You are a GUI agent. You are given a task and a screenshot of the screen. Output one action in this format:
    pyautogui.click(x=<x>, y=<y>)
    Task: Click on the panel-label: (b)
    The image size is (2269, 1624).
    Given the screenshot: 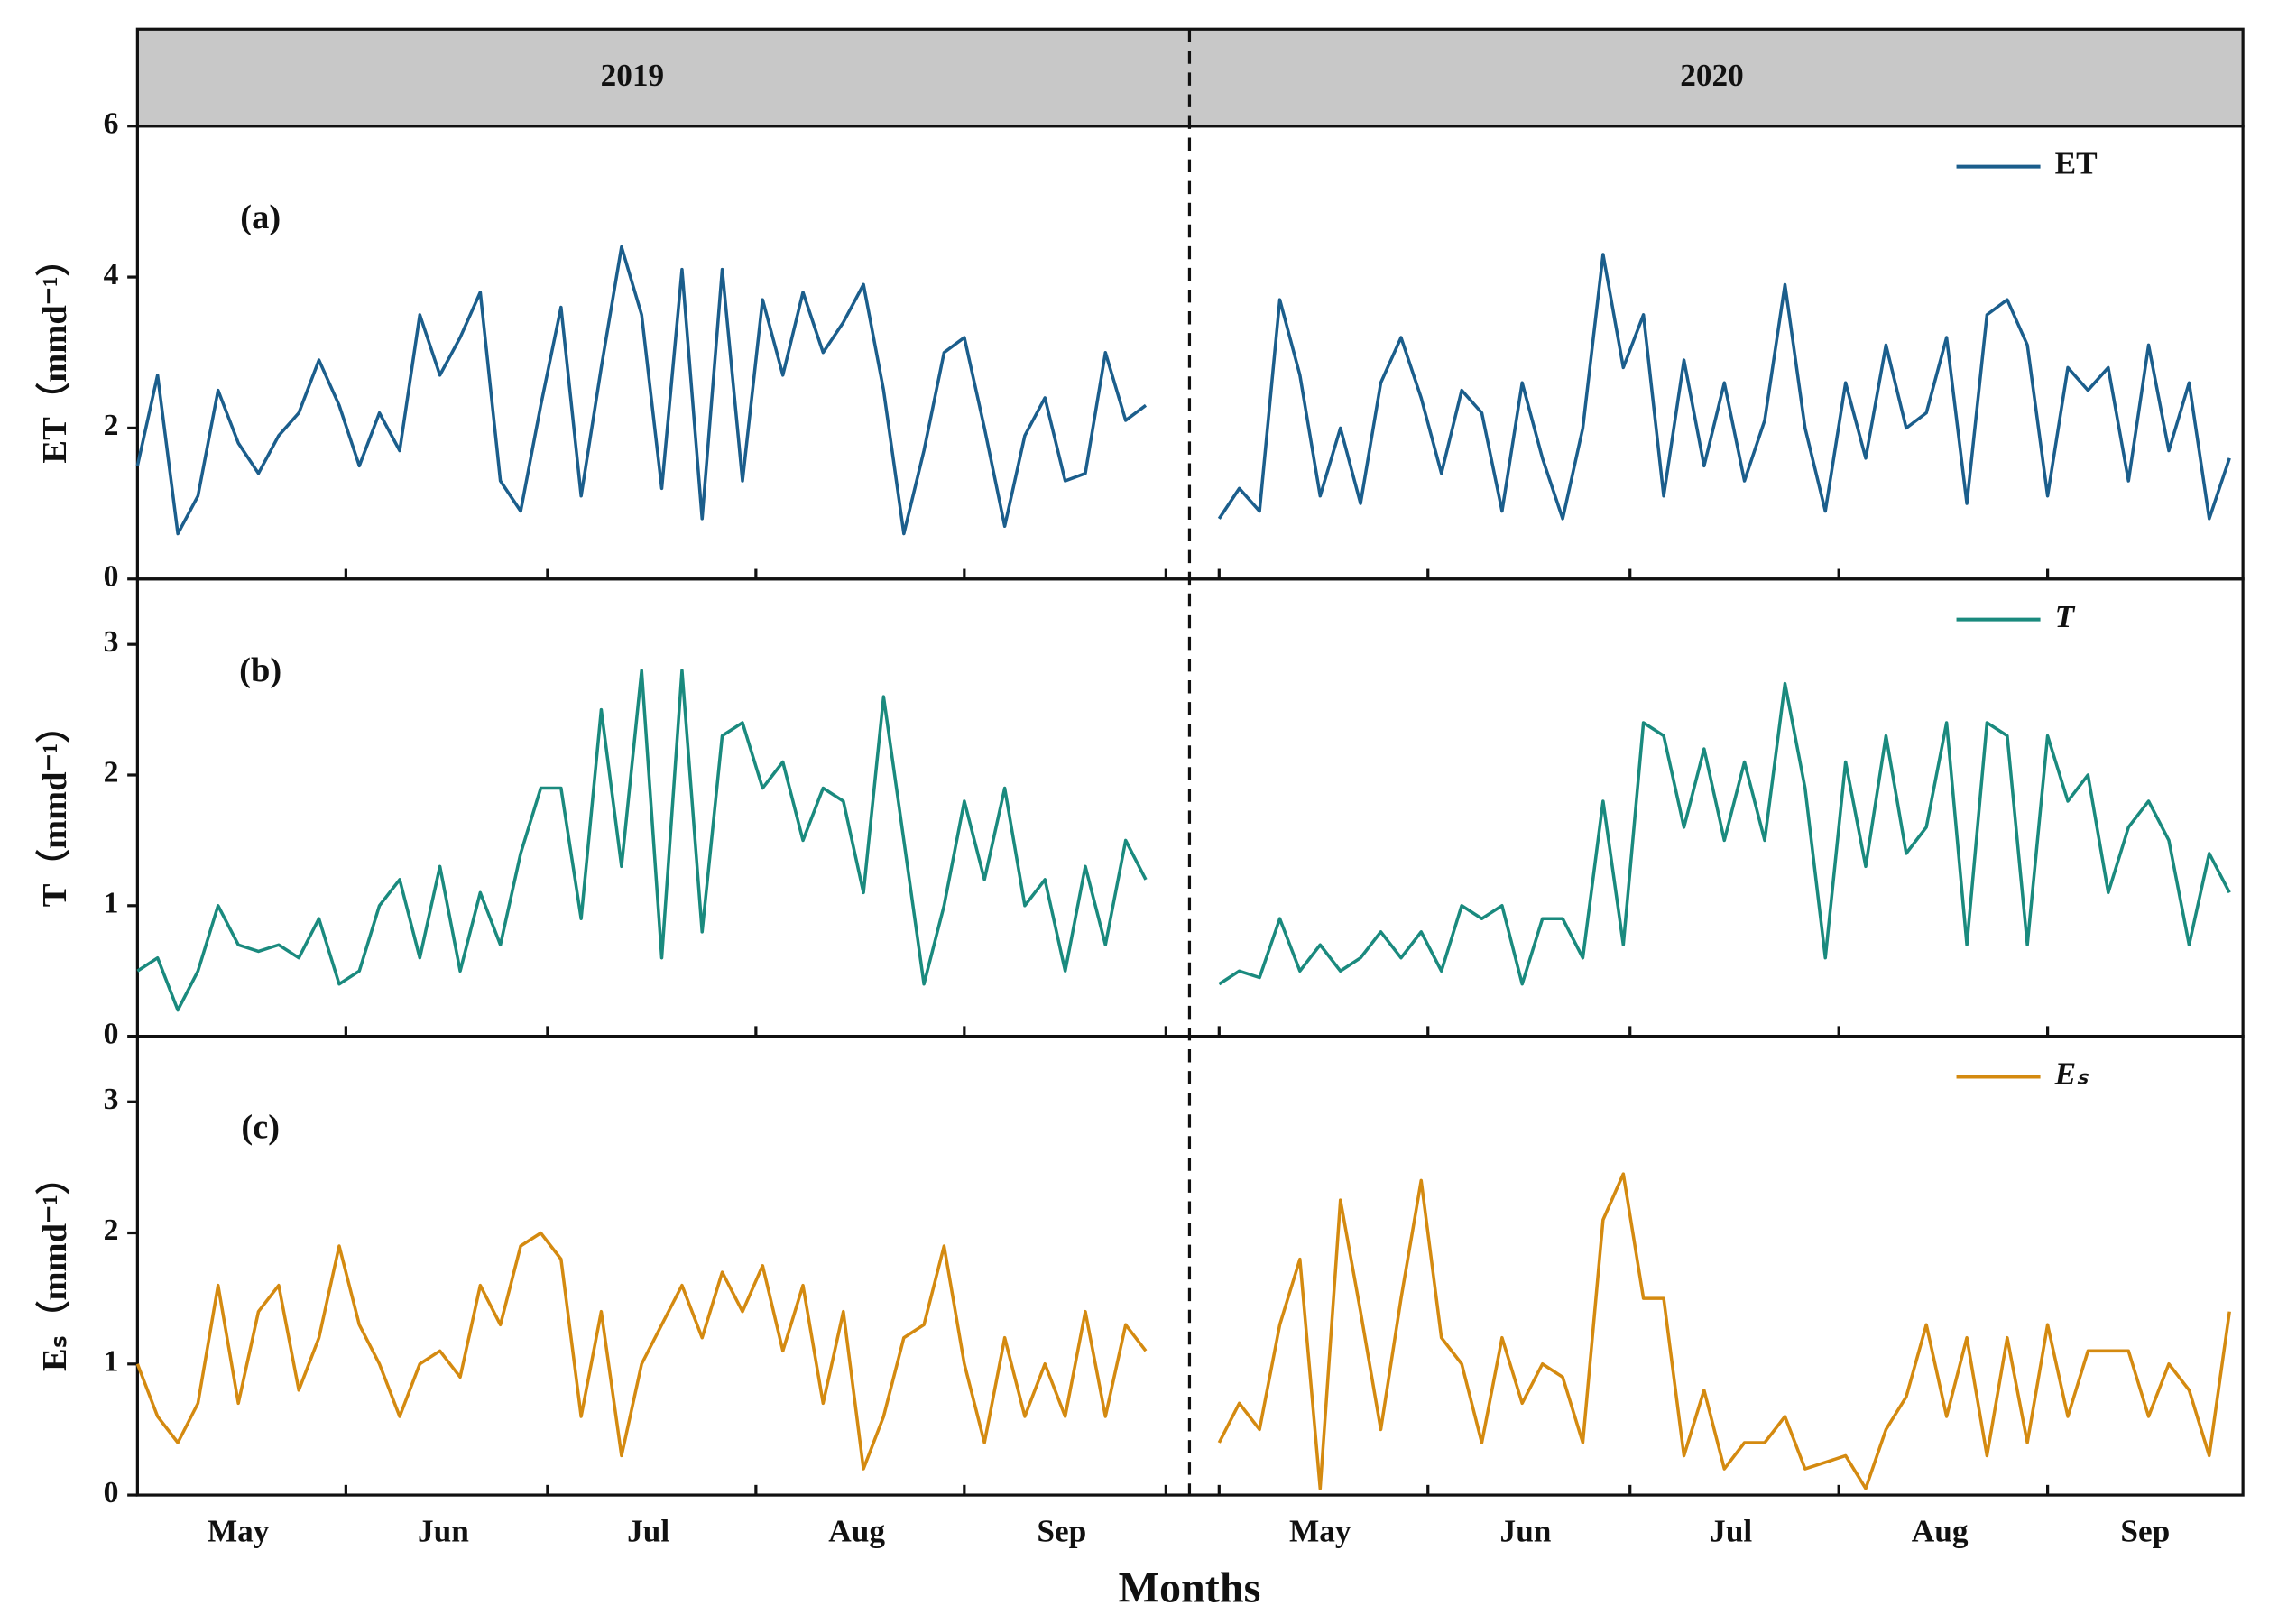 What is the action you would take?
    pyautogui.click(x=260, y=670)
    